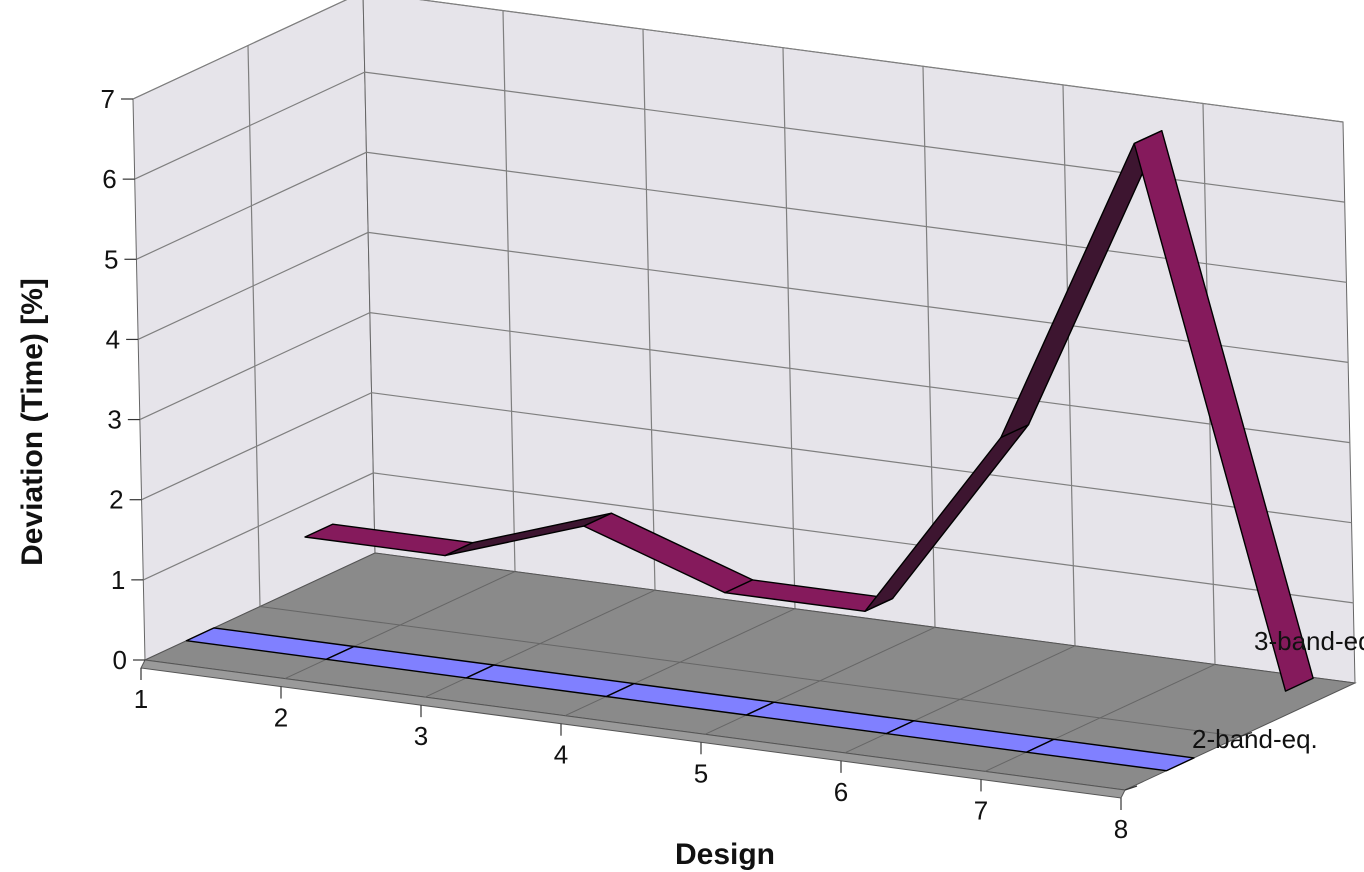 The width and height of the screenshot is (1364, 872). Describe the element at coordinates (32, 422) in the screenshot. I see `y-axis-title: Deviation (Time) [%]` at that location.